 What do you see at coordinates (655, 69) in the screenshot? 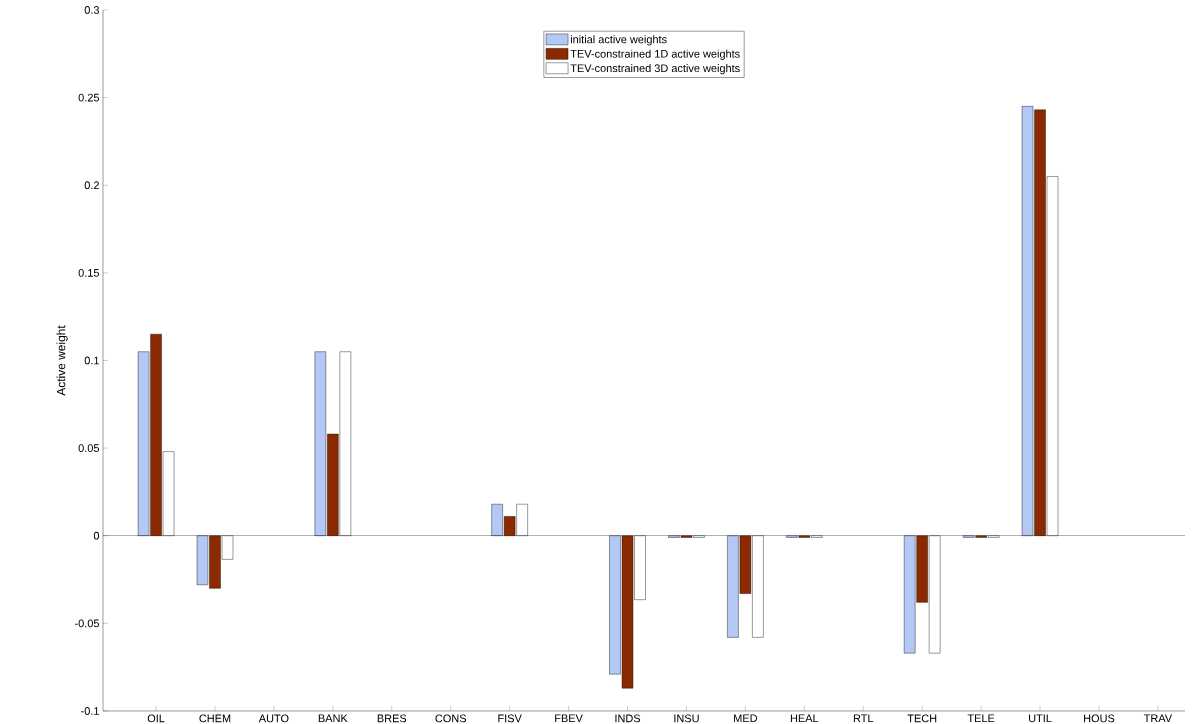
I see `legend-label: TEV-constrained 3D active weights` at bounding box center [655, 69].